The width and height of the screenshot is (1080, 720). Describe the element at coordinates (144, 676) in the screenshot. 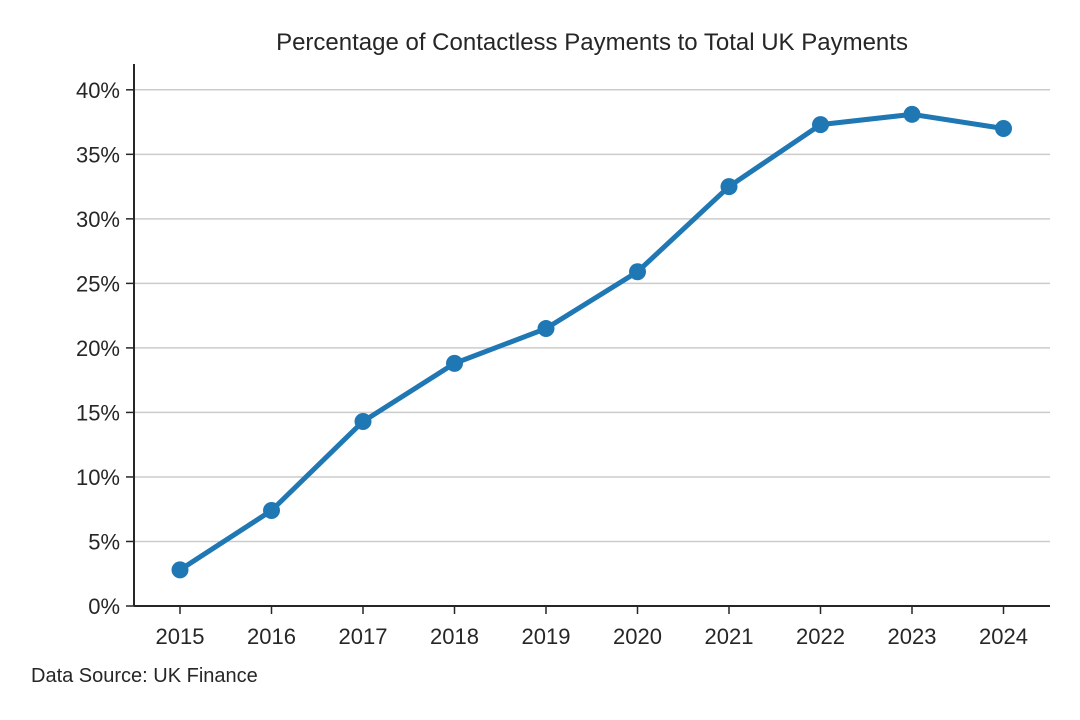

I see `data-source-note: Data Source: UK Finance` at that location.